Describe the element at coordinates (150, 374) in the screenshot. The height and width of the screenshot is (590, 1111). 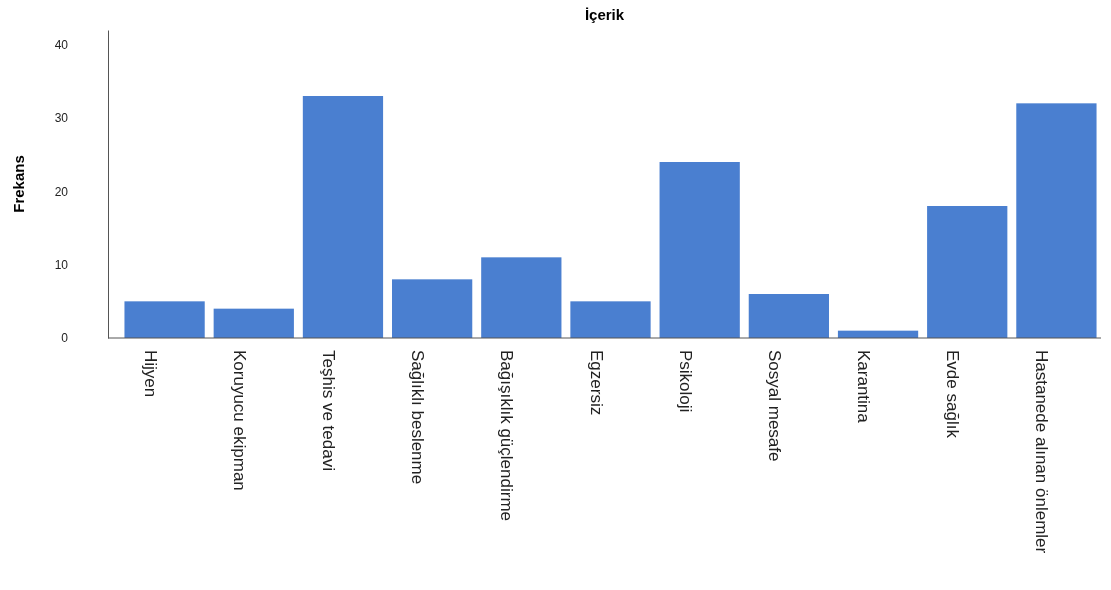
I see `x-tick-label: Hijyen` at that location.